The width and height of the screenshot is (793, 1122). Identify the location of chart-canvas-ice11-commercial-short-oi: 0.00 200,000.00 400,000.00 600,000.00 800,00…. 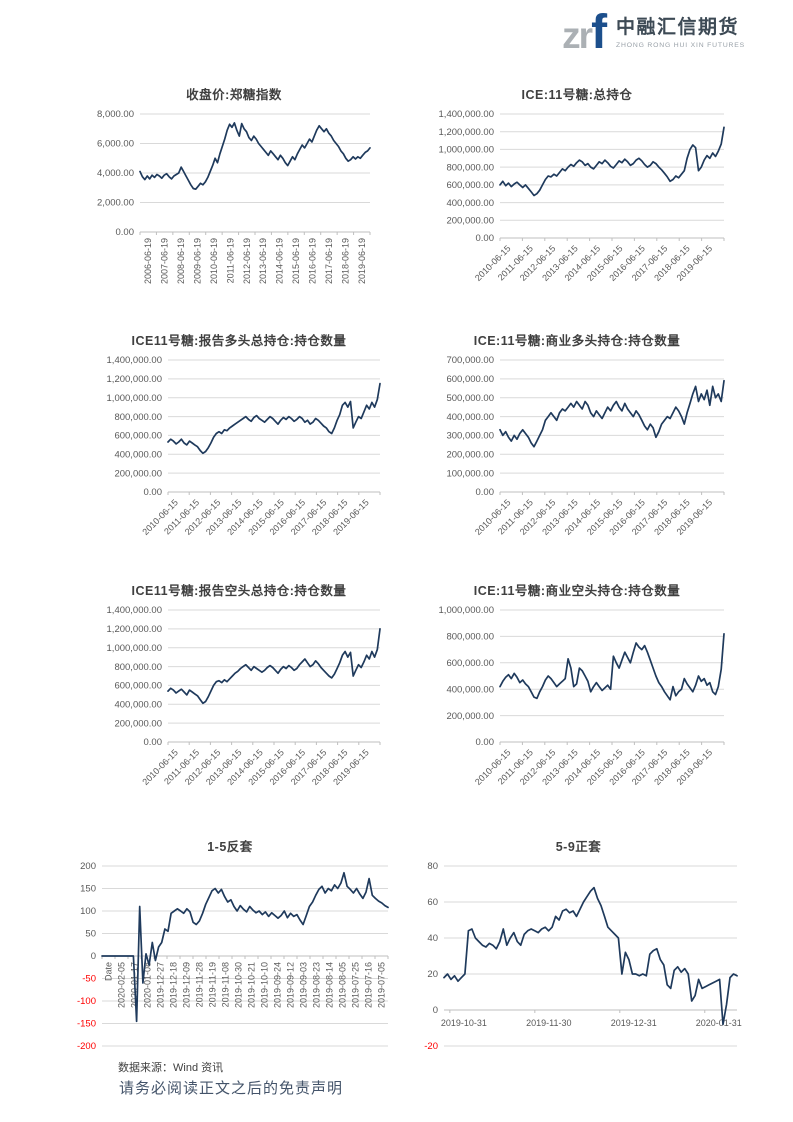
(582, 696).